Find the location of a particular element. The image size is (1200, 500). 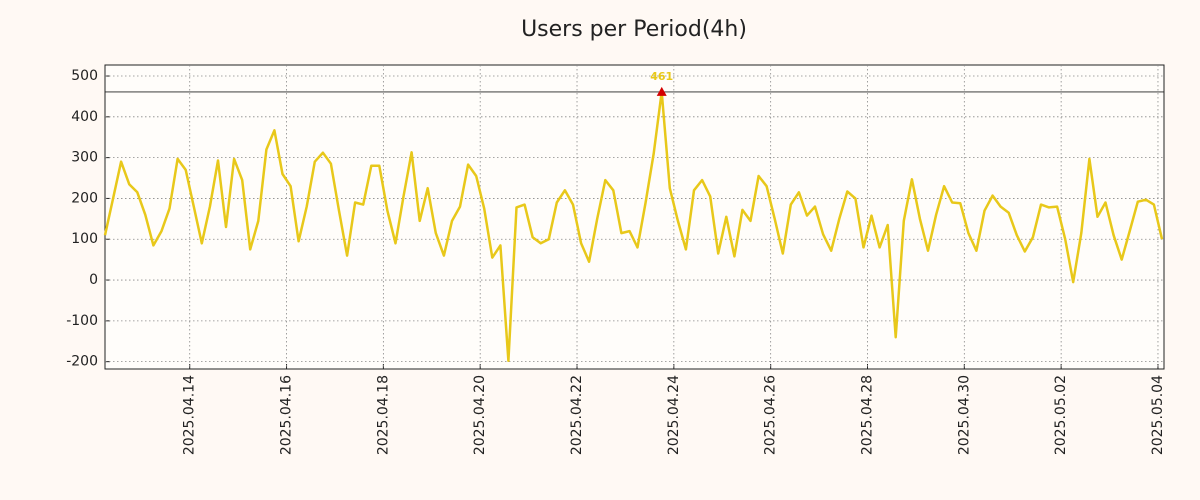

chart-title: Users per Period(4h) is located at coordinates (634, 29).